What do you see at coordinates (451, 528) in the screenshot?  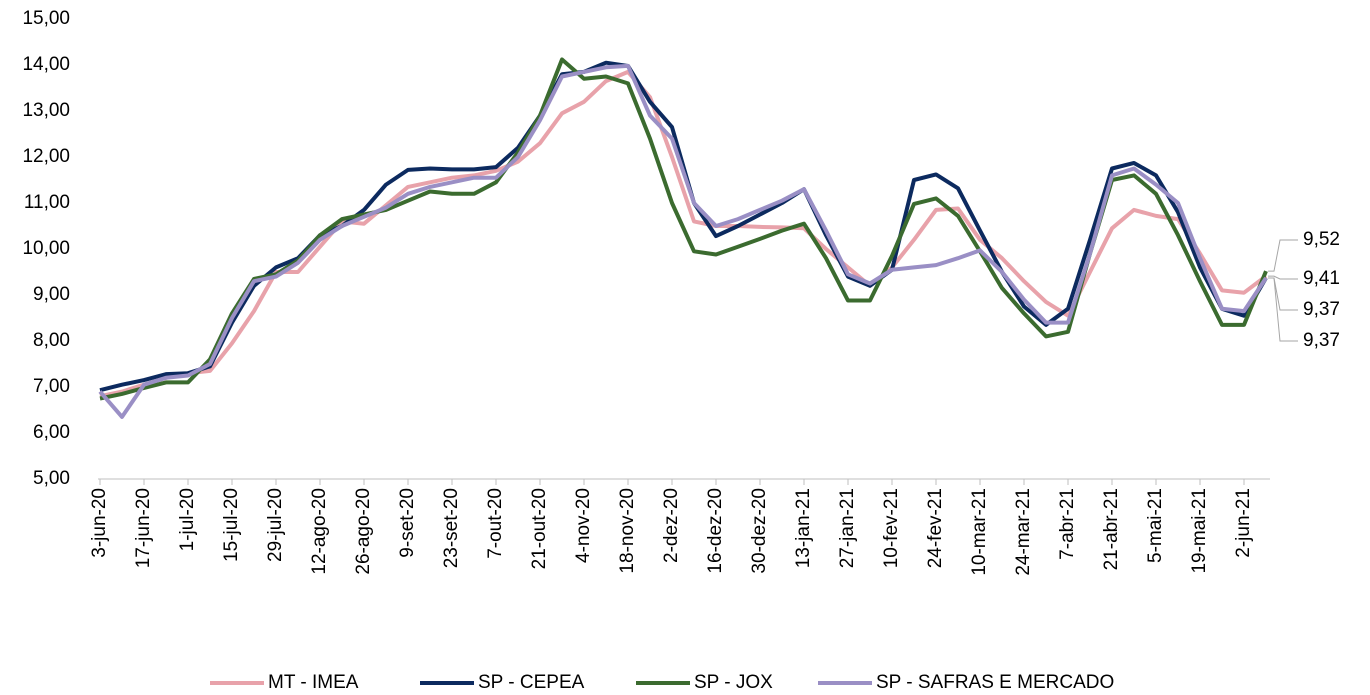 I see `x-tick-label: 23-set-20` at bounding box center [451, 528].